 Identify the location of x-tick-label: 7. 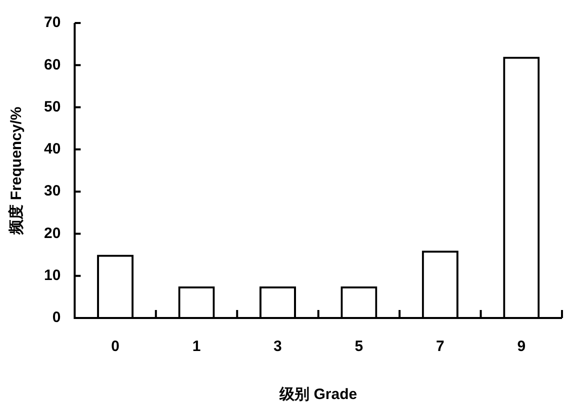
(440, 347).